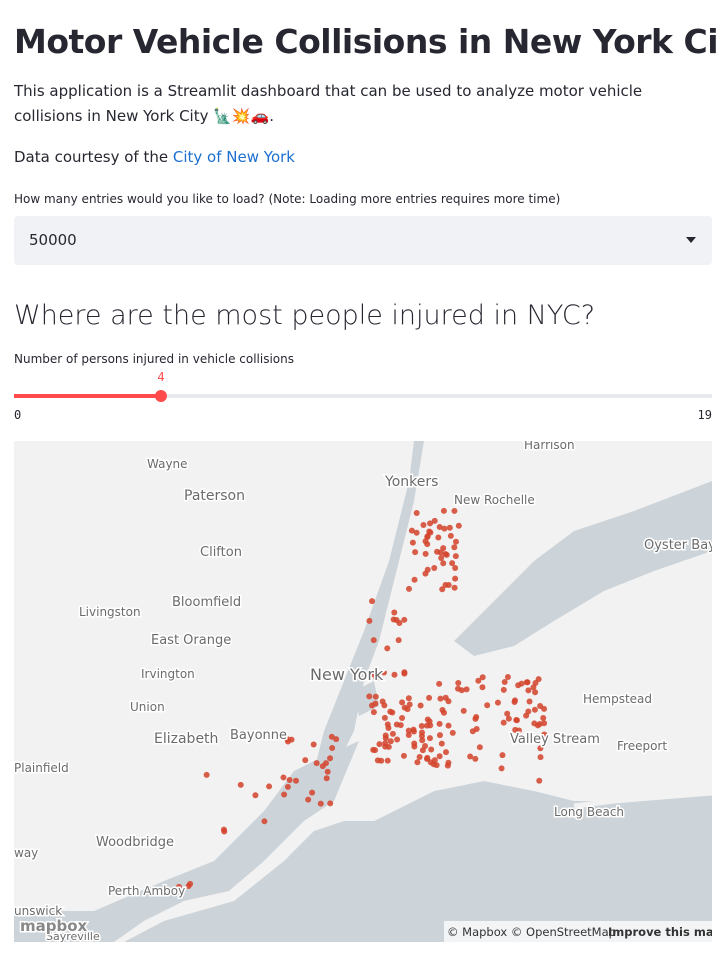 The height and width of the screenshot is (954, 717). Describe the element at coordinates (589, 812) in the screenshot. I see `place-label: Long Beach` at that location.